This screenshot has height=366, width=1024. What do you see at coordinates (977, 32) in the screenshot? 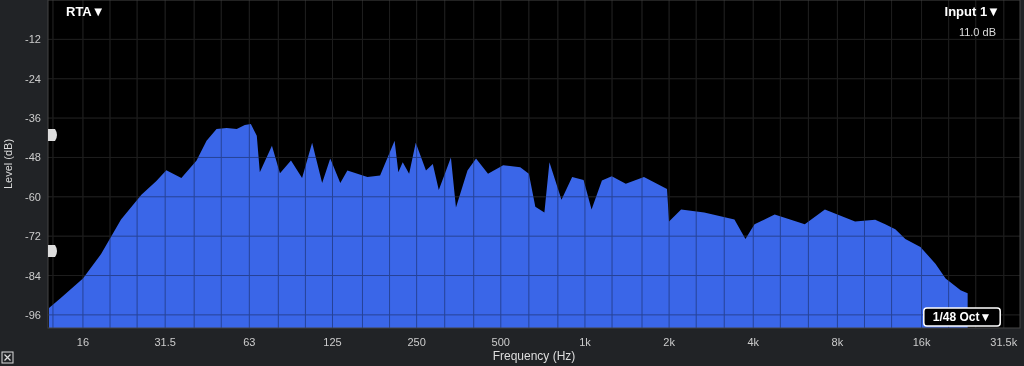
I see `annotation: 11.0 dB` at bounding box center [977, 32].